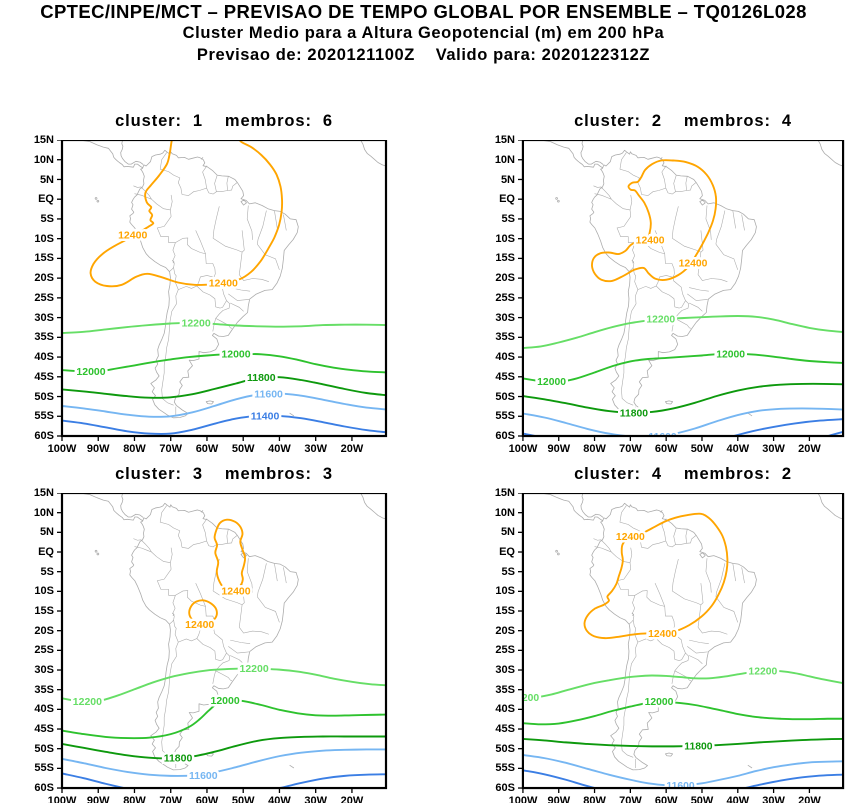 The image size is (847, 803). What do you see at coordinates (681, 643) in the screenshot?
I see `contour-map-plot: 12400 12400 12200 12200 12000 11800 11600` at bounding box center [681, 643].